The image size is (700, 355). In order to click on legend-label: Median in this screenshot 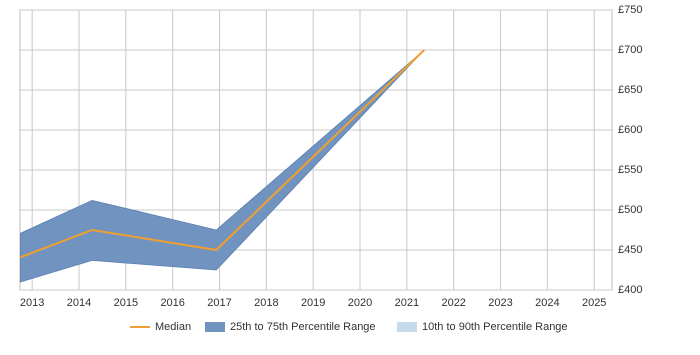, I will do `click(173, 327)`.